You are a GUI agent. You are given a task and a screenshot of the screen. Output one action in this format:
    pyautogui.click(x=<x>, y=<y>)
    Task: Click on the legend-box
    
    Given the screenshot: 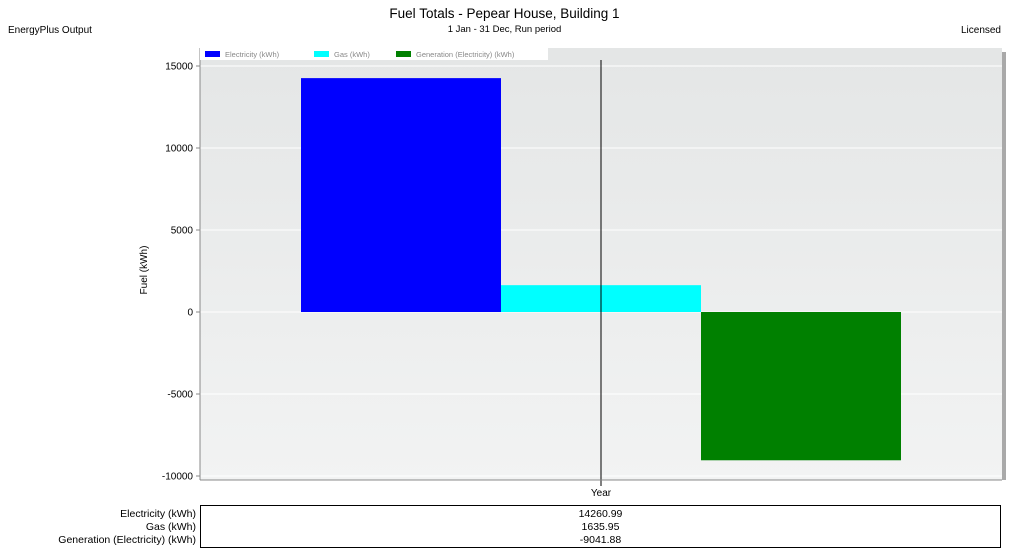 What is the action you would take?
    pyautogui.click(x=374, y=54)
    